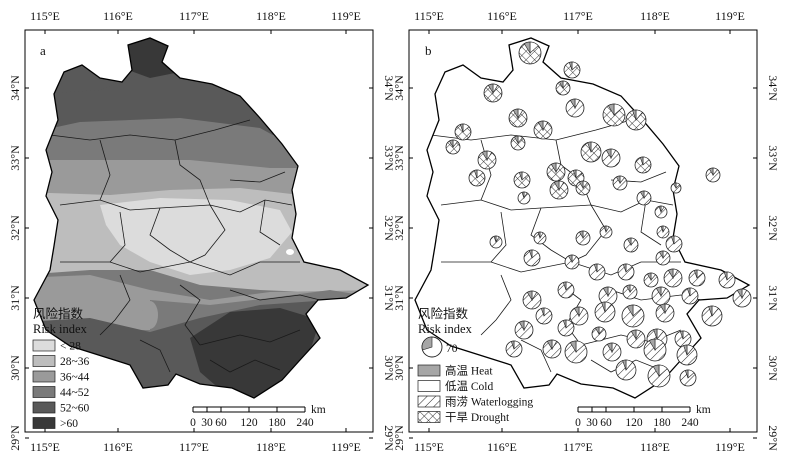 The width and height of the screenshot is (803, 461). I want to click on lat-label-left: 31°N, so click(15, 298).